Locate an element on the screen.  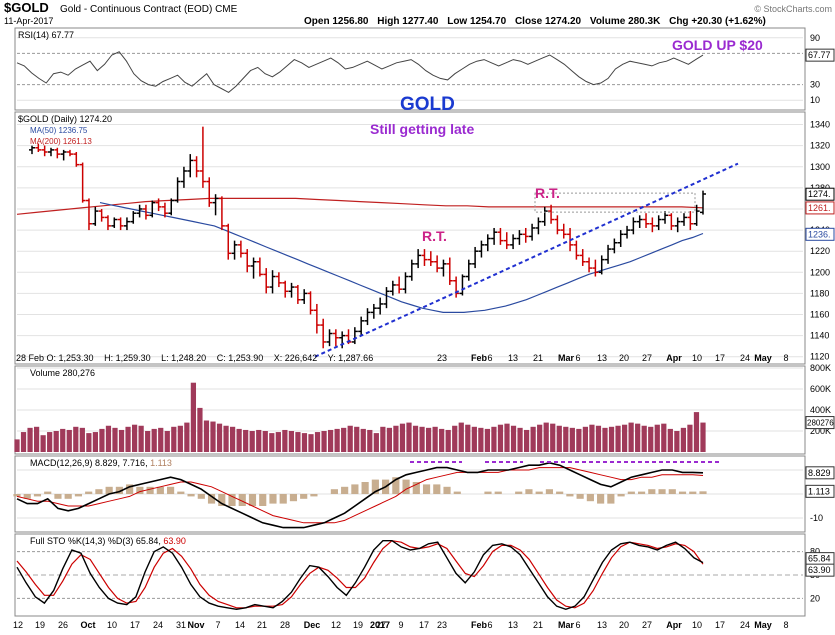
x-tick-label: 13 is located at coordinates (513, 625).